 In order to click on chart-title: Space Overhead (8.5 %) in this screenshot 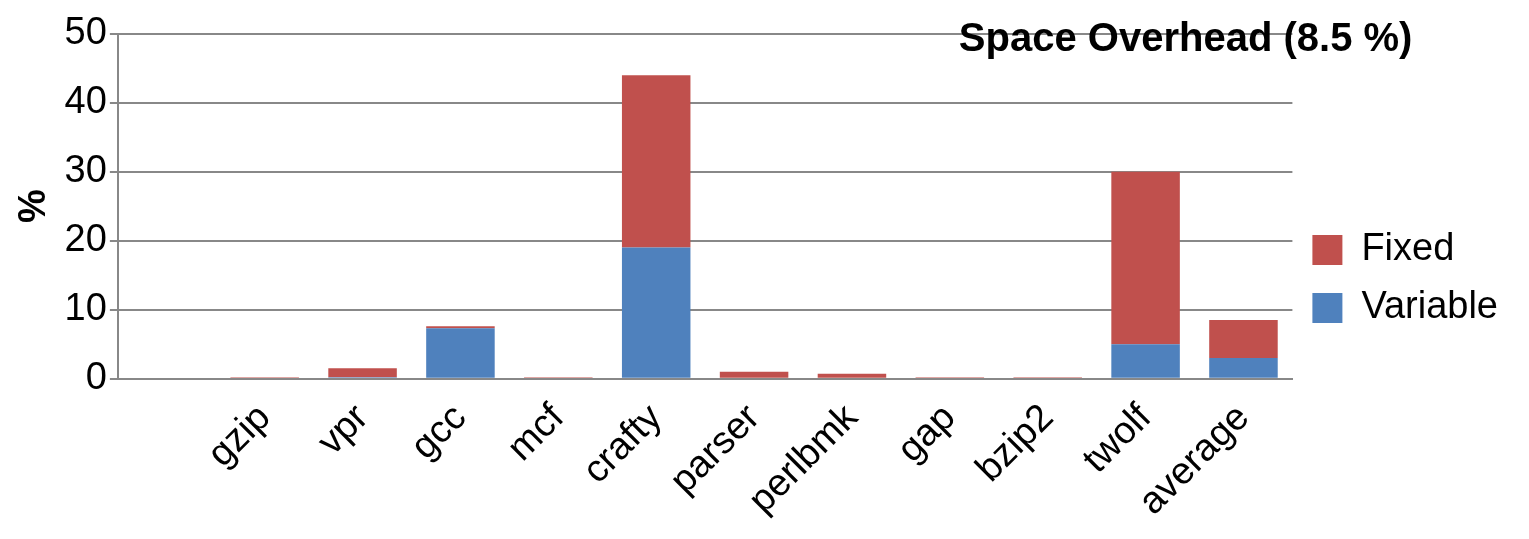, I will do `click(1185, 37)`.